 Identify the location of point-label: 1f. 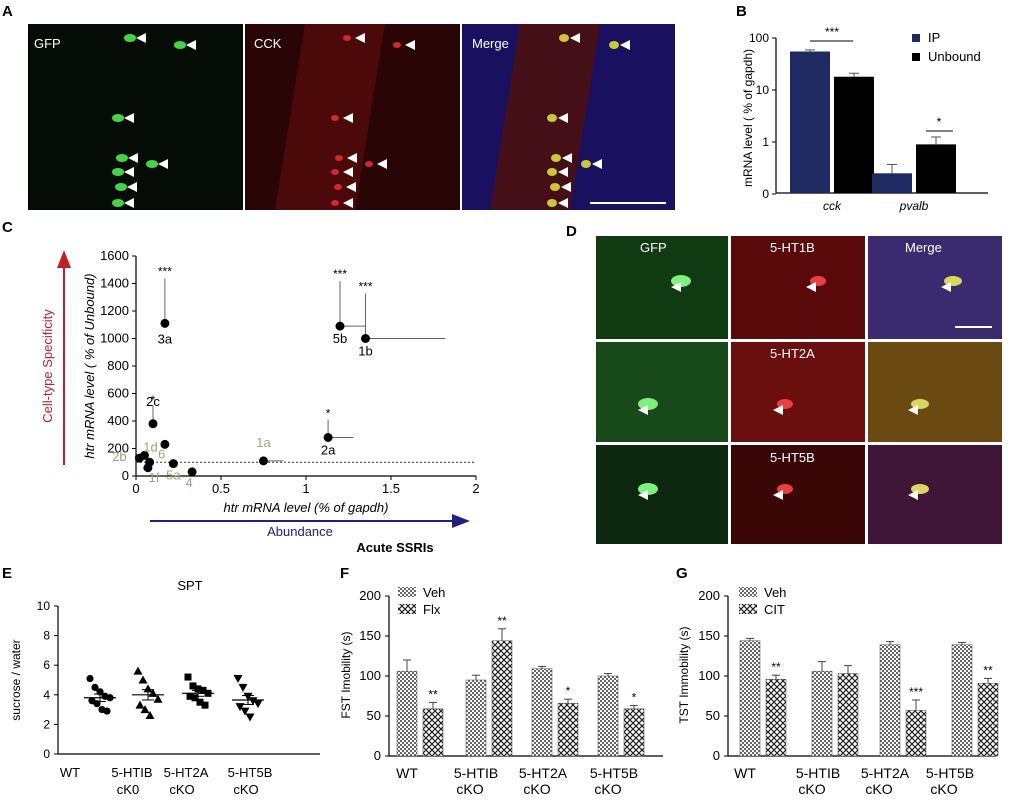
(153, 477).